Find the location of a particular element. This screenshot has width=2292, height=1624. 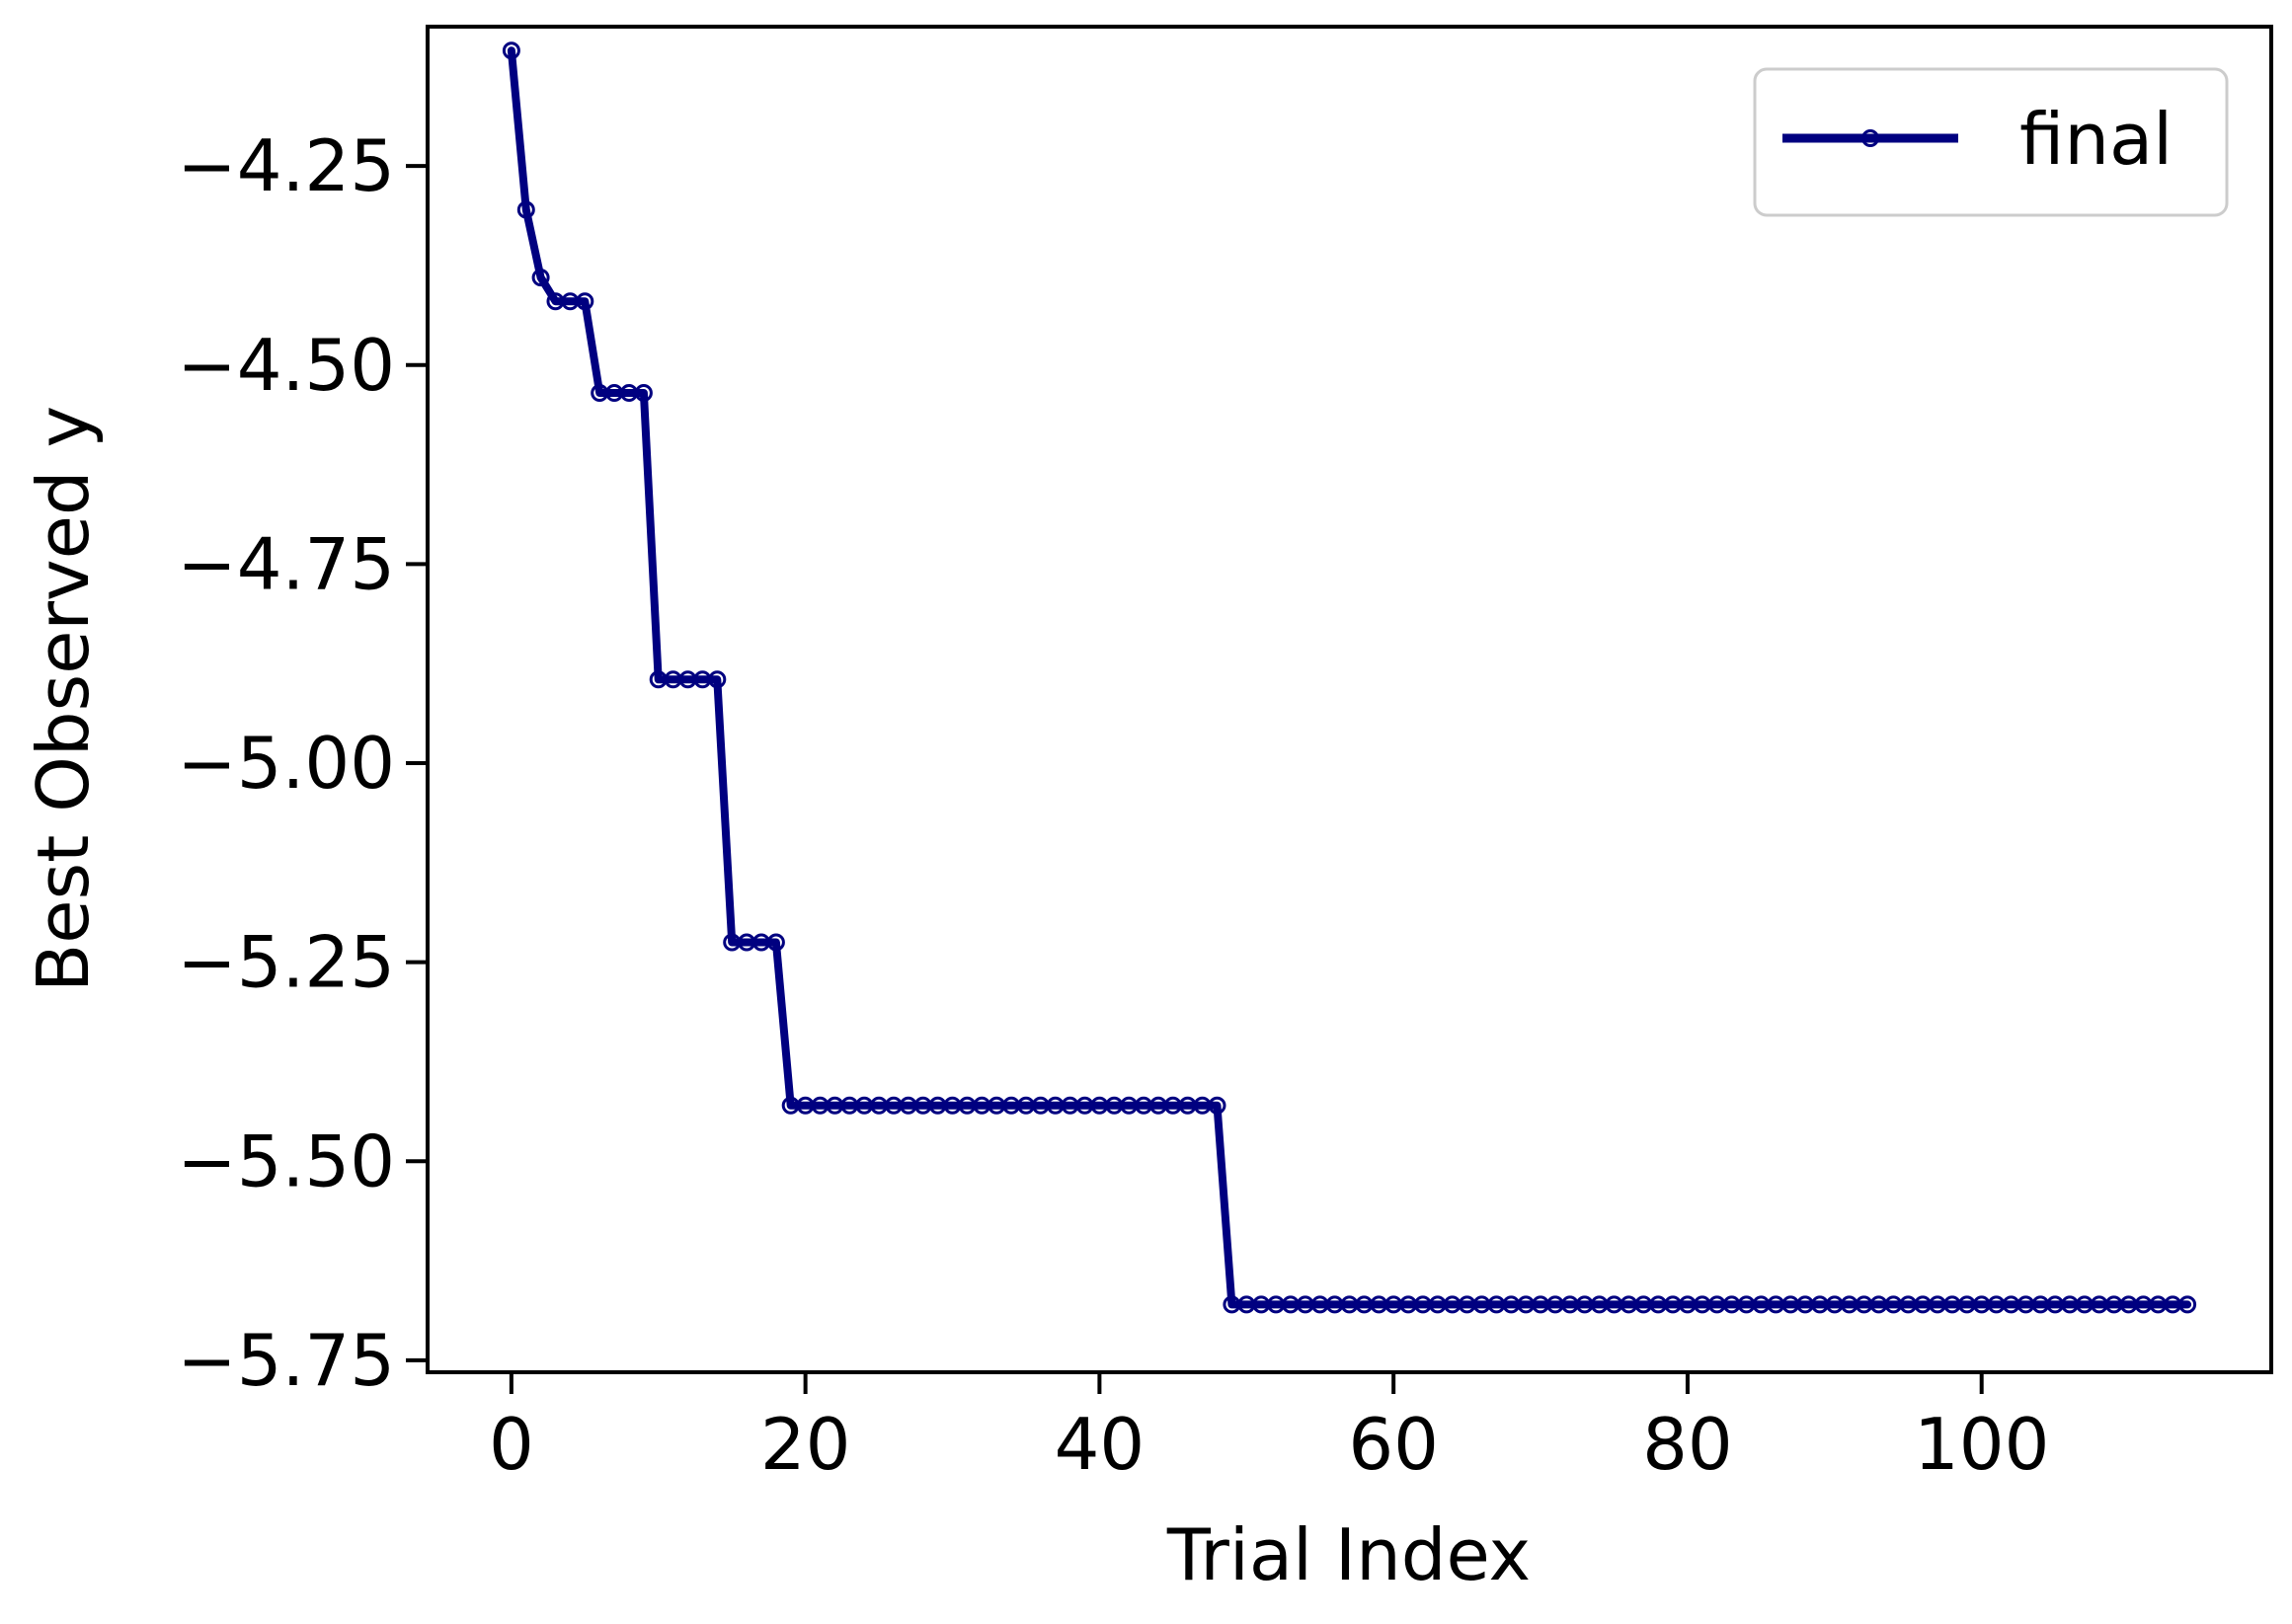

legend: final is located at coordinates (1991, 142).